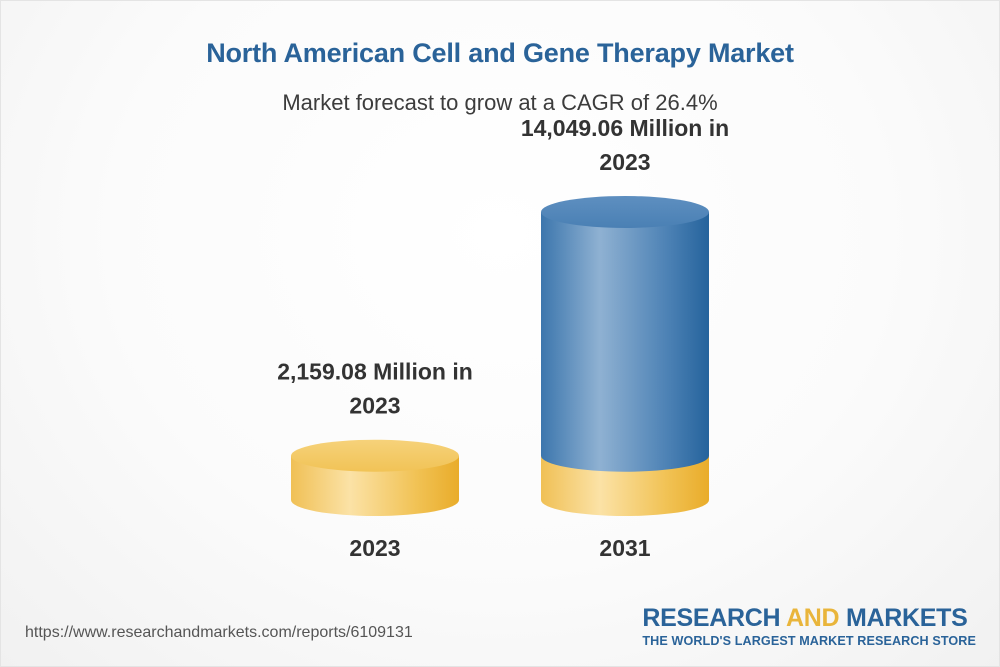 This screenshot has width=1000, height=667. Describe the element at coordinates (625, 333) in the screenshot. I see `bar-segment-growth` at that location.